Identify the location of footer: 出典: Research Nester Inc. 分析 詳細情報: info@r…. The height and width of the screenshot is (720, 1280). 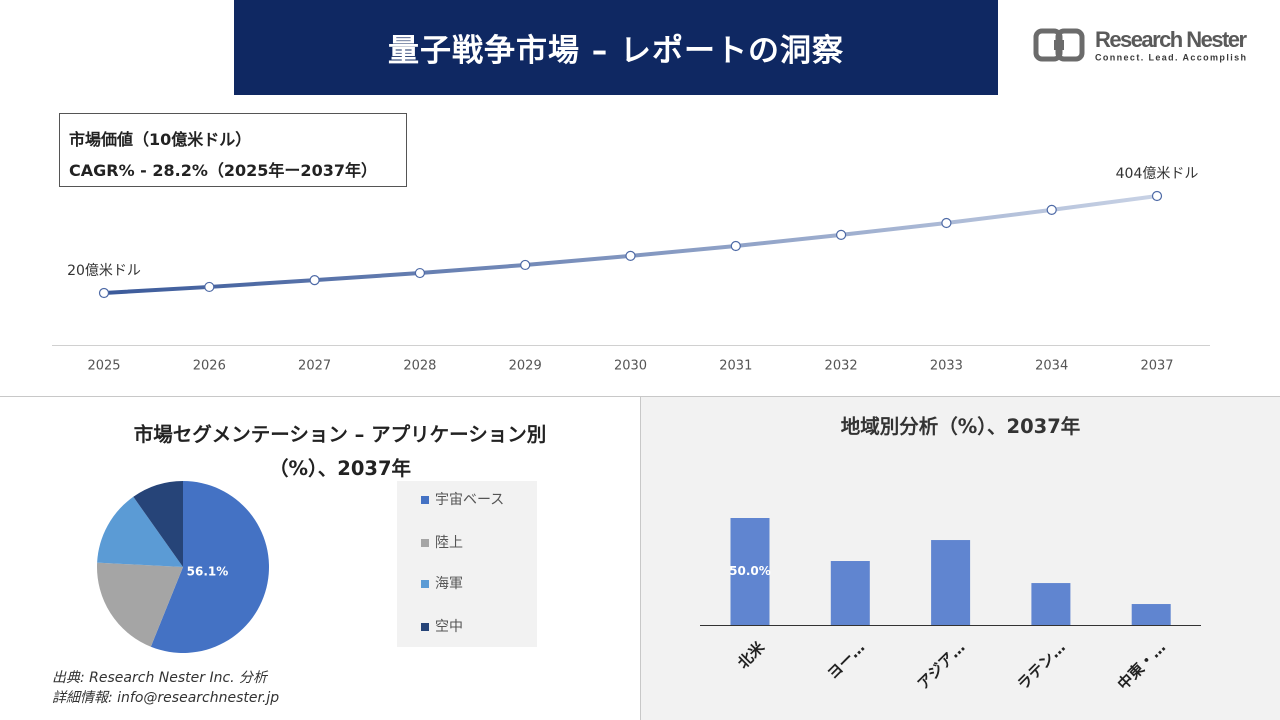
(165, 688).